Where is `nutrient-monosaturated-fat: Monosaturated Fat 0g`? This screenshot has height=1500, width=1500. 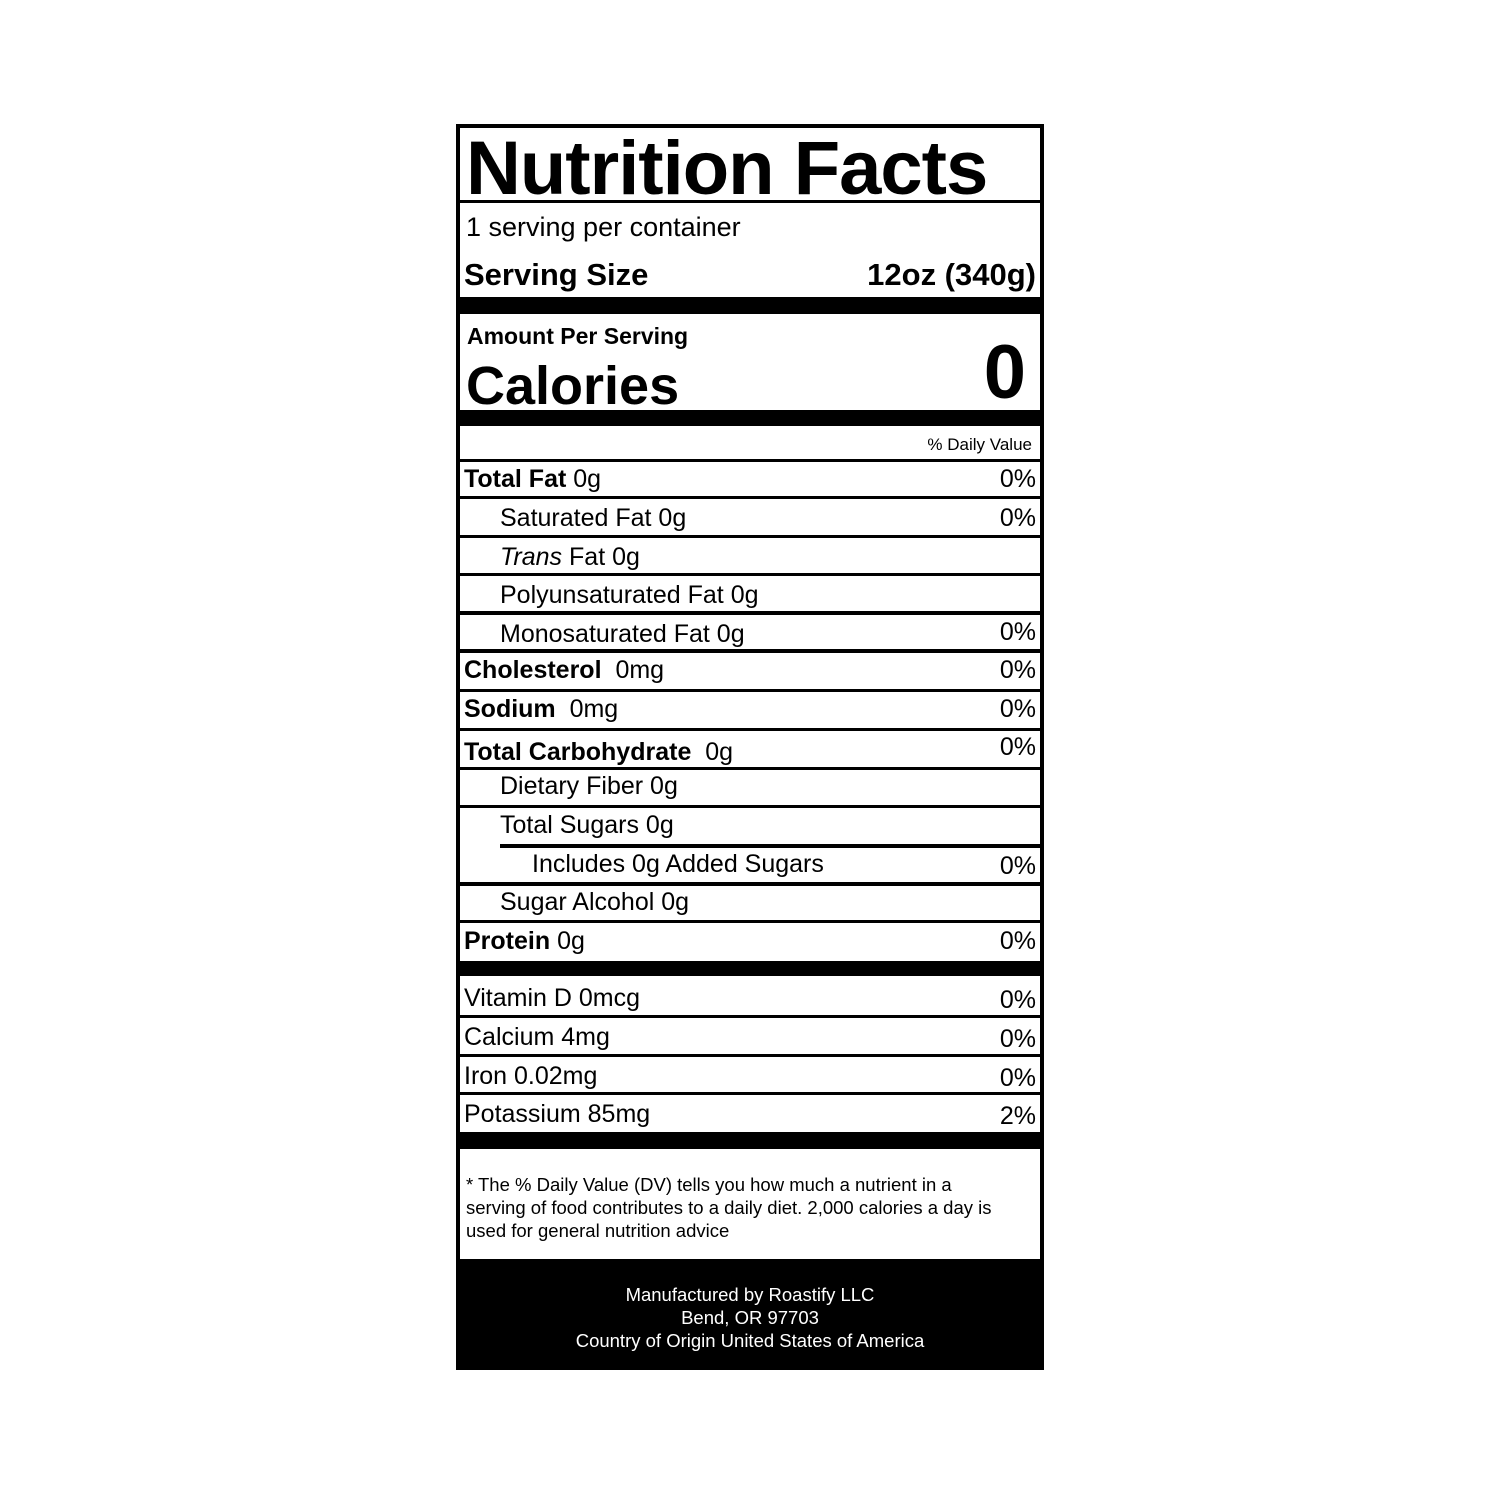
nutrient-monosaturated-fat: Monosaturated Fat 0g is located at coordinates (622, 634).